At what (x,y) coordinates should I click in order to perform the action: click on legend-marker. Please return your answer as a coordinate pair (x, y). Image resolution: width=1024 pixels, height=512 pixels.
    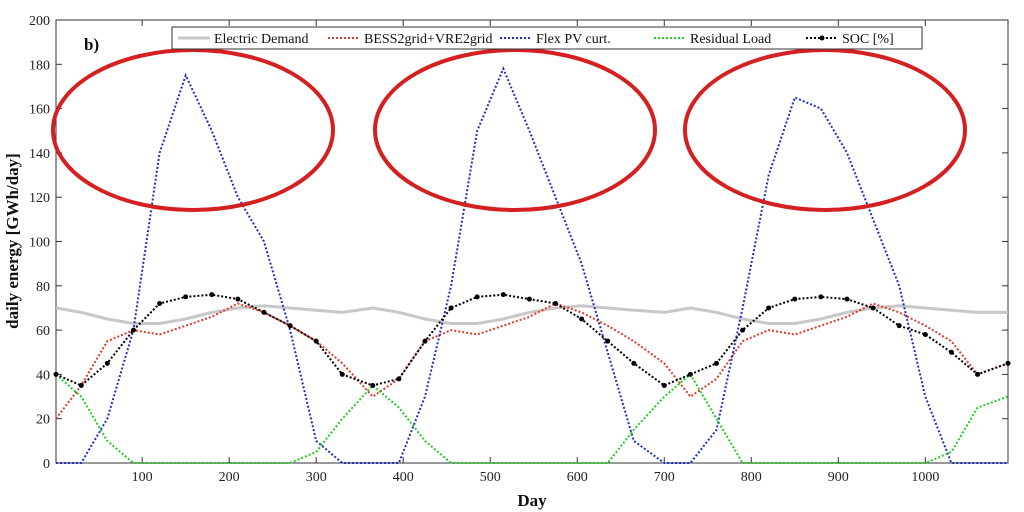
    Looking at the image, I should click on (822, 38).